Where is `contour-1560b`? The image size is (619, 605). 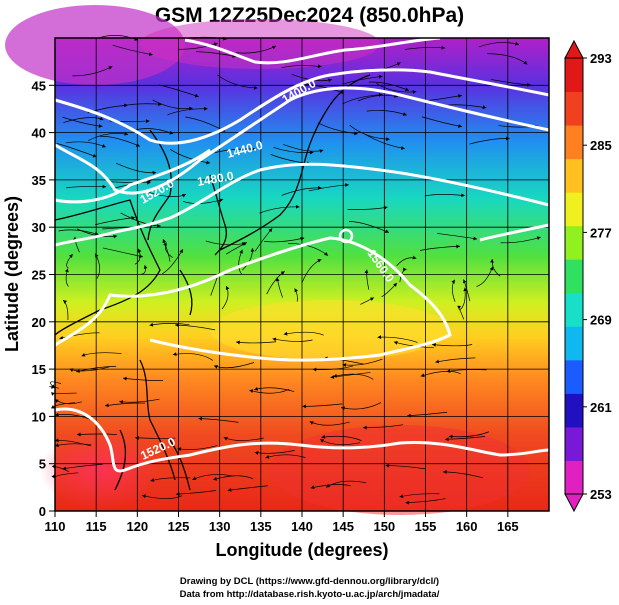
contour-1560b is located at coordinates (514, 232).